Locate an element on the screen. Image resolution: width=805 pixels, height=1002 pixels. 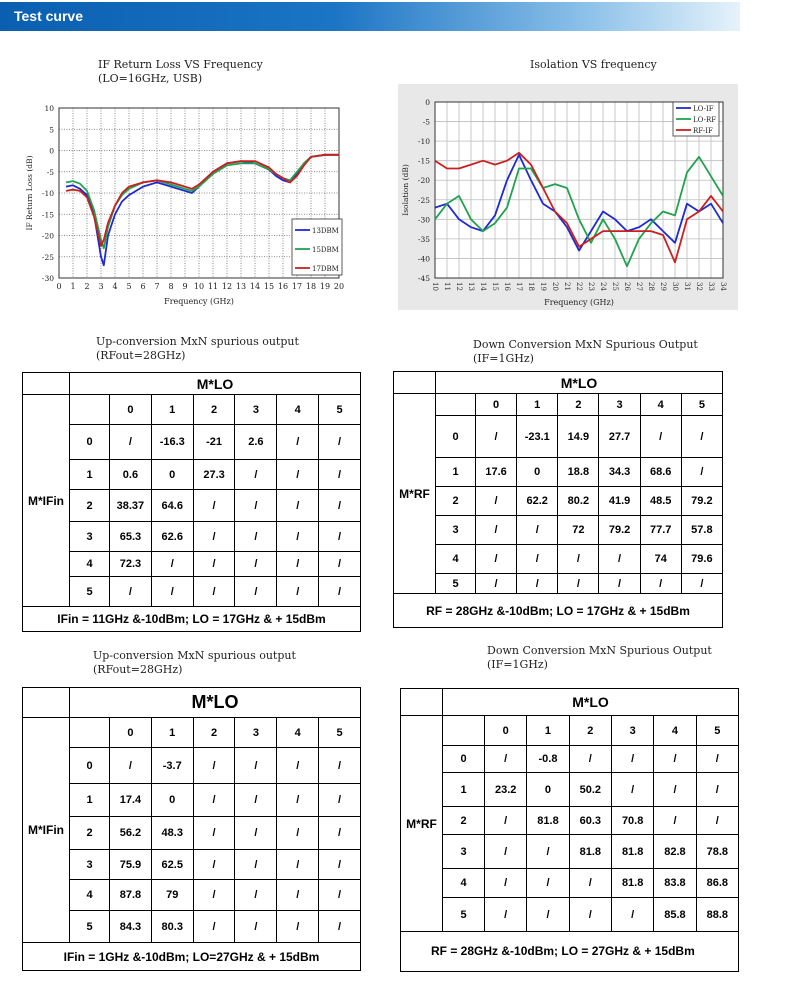
col-header: 0 is located at coordinates (505, 730).